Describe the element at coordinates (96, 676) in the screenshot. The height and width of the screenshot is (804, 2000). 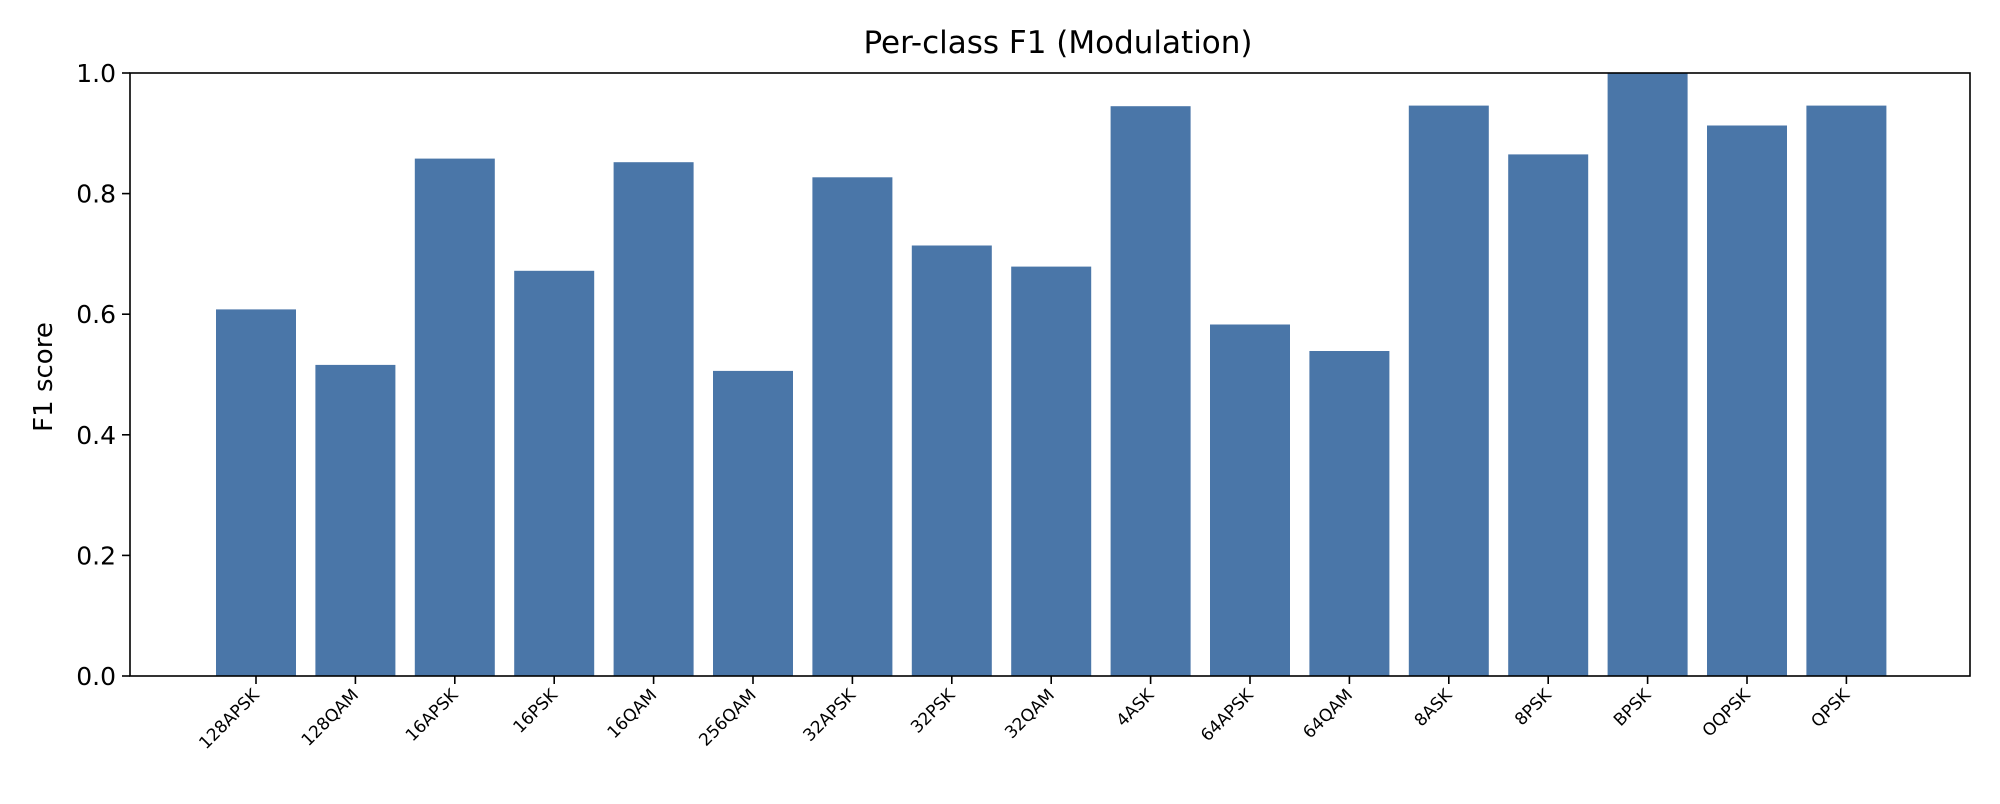
I see `y-tick-label: 0.0` at that location.